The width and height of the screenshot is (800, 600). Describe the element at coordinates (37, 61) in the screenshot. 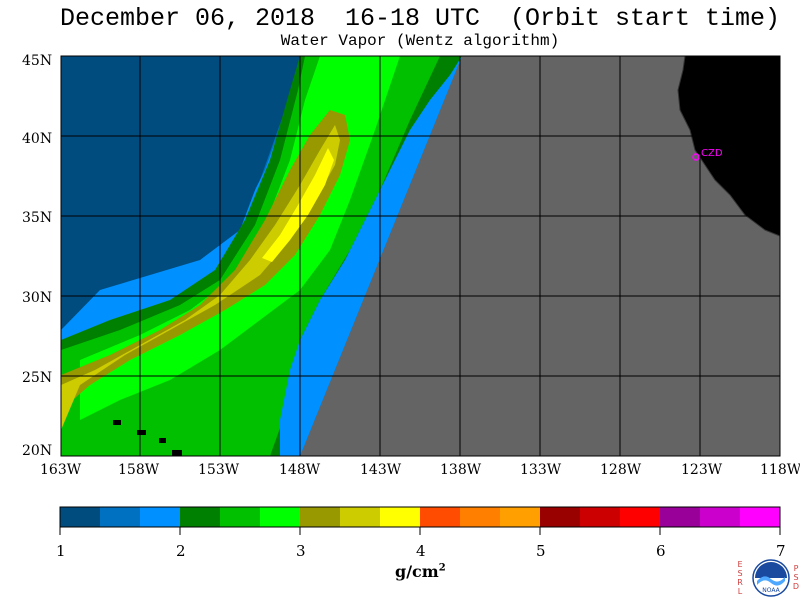

I see `lat-label: 45N` at that location.